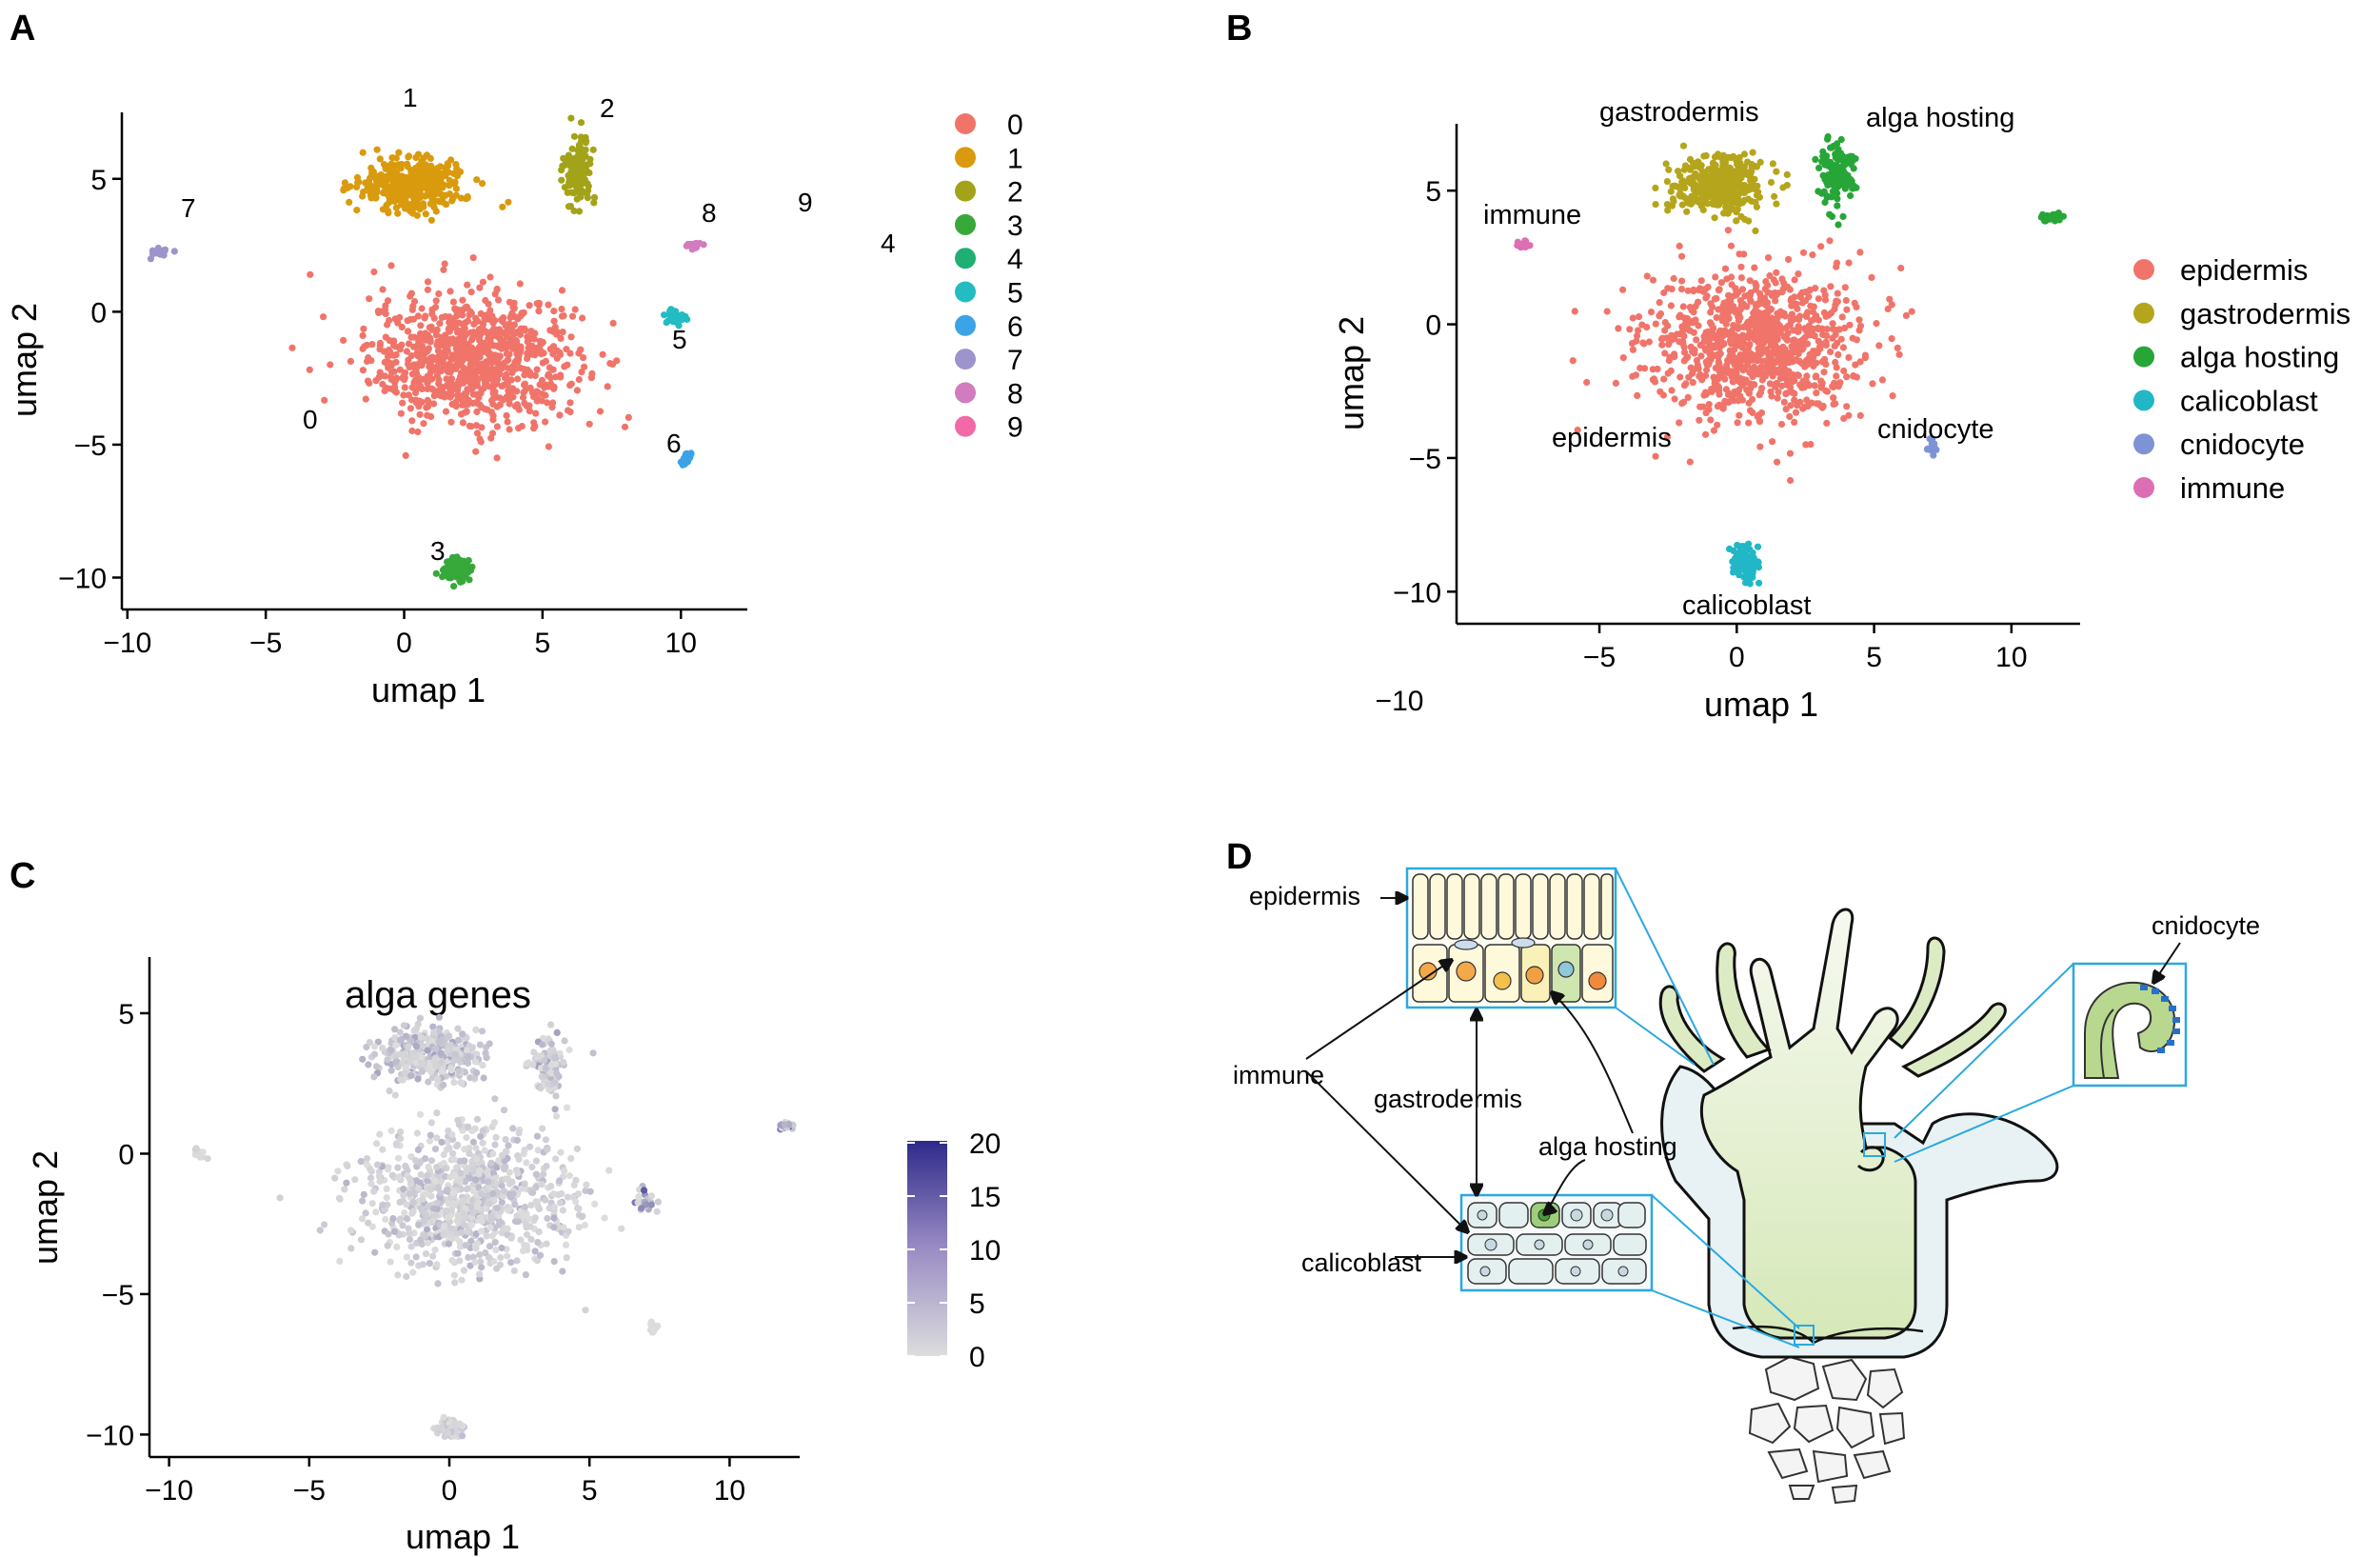  Describe the element at coordinates (1015, 193) in the screenshot. I see `legend-label: 2` at that location.